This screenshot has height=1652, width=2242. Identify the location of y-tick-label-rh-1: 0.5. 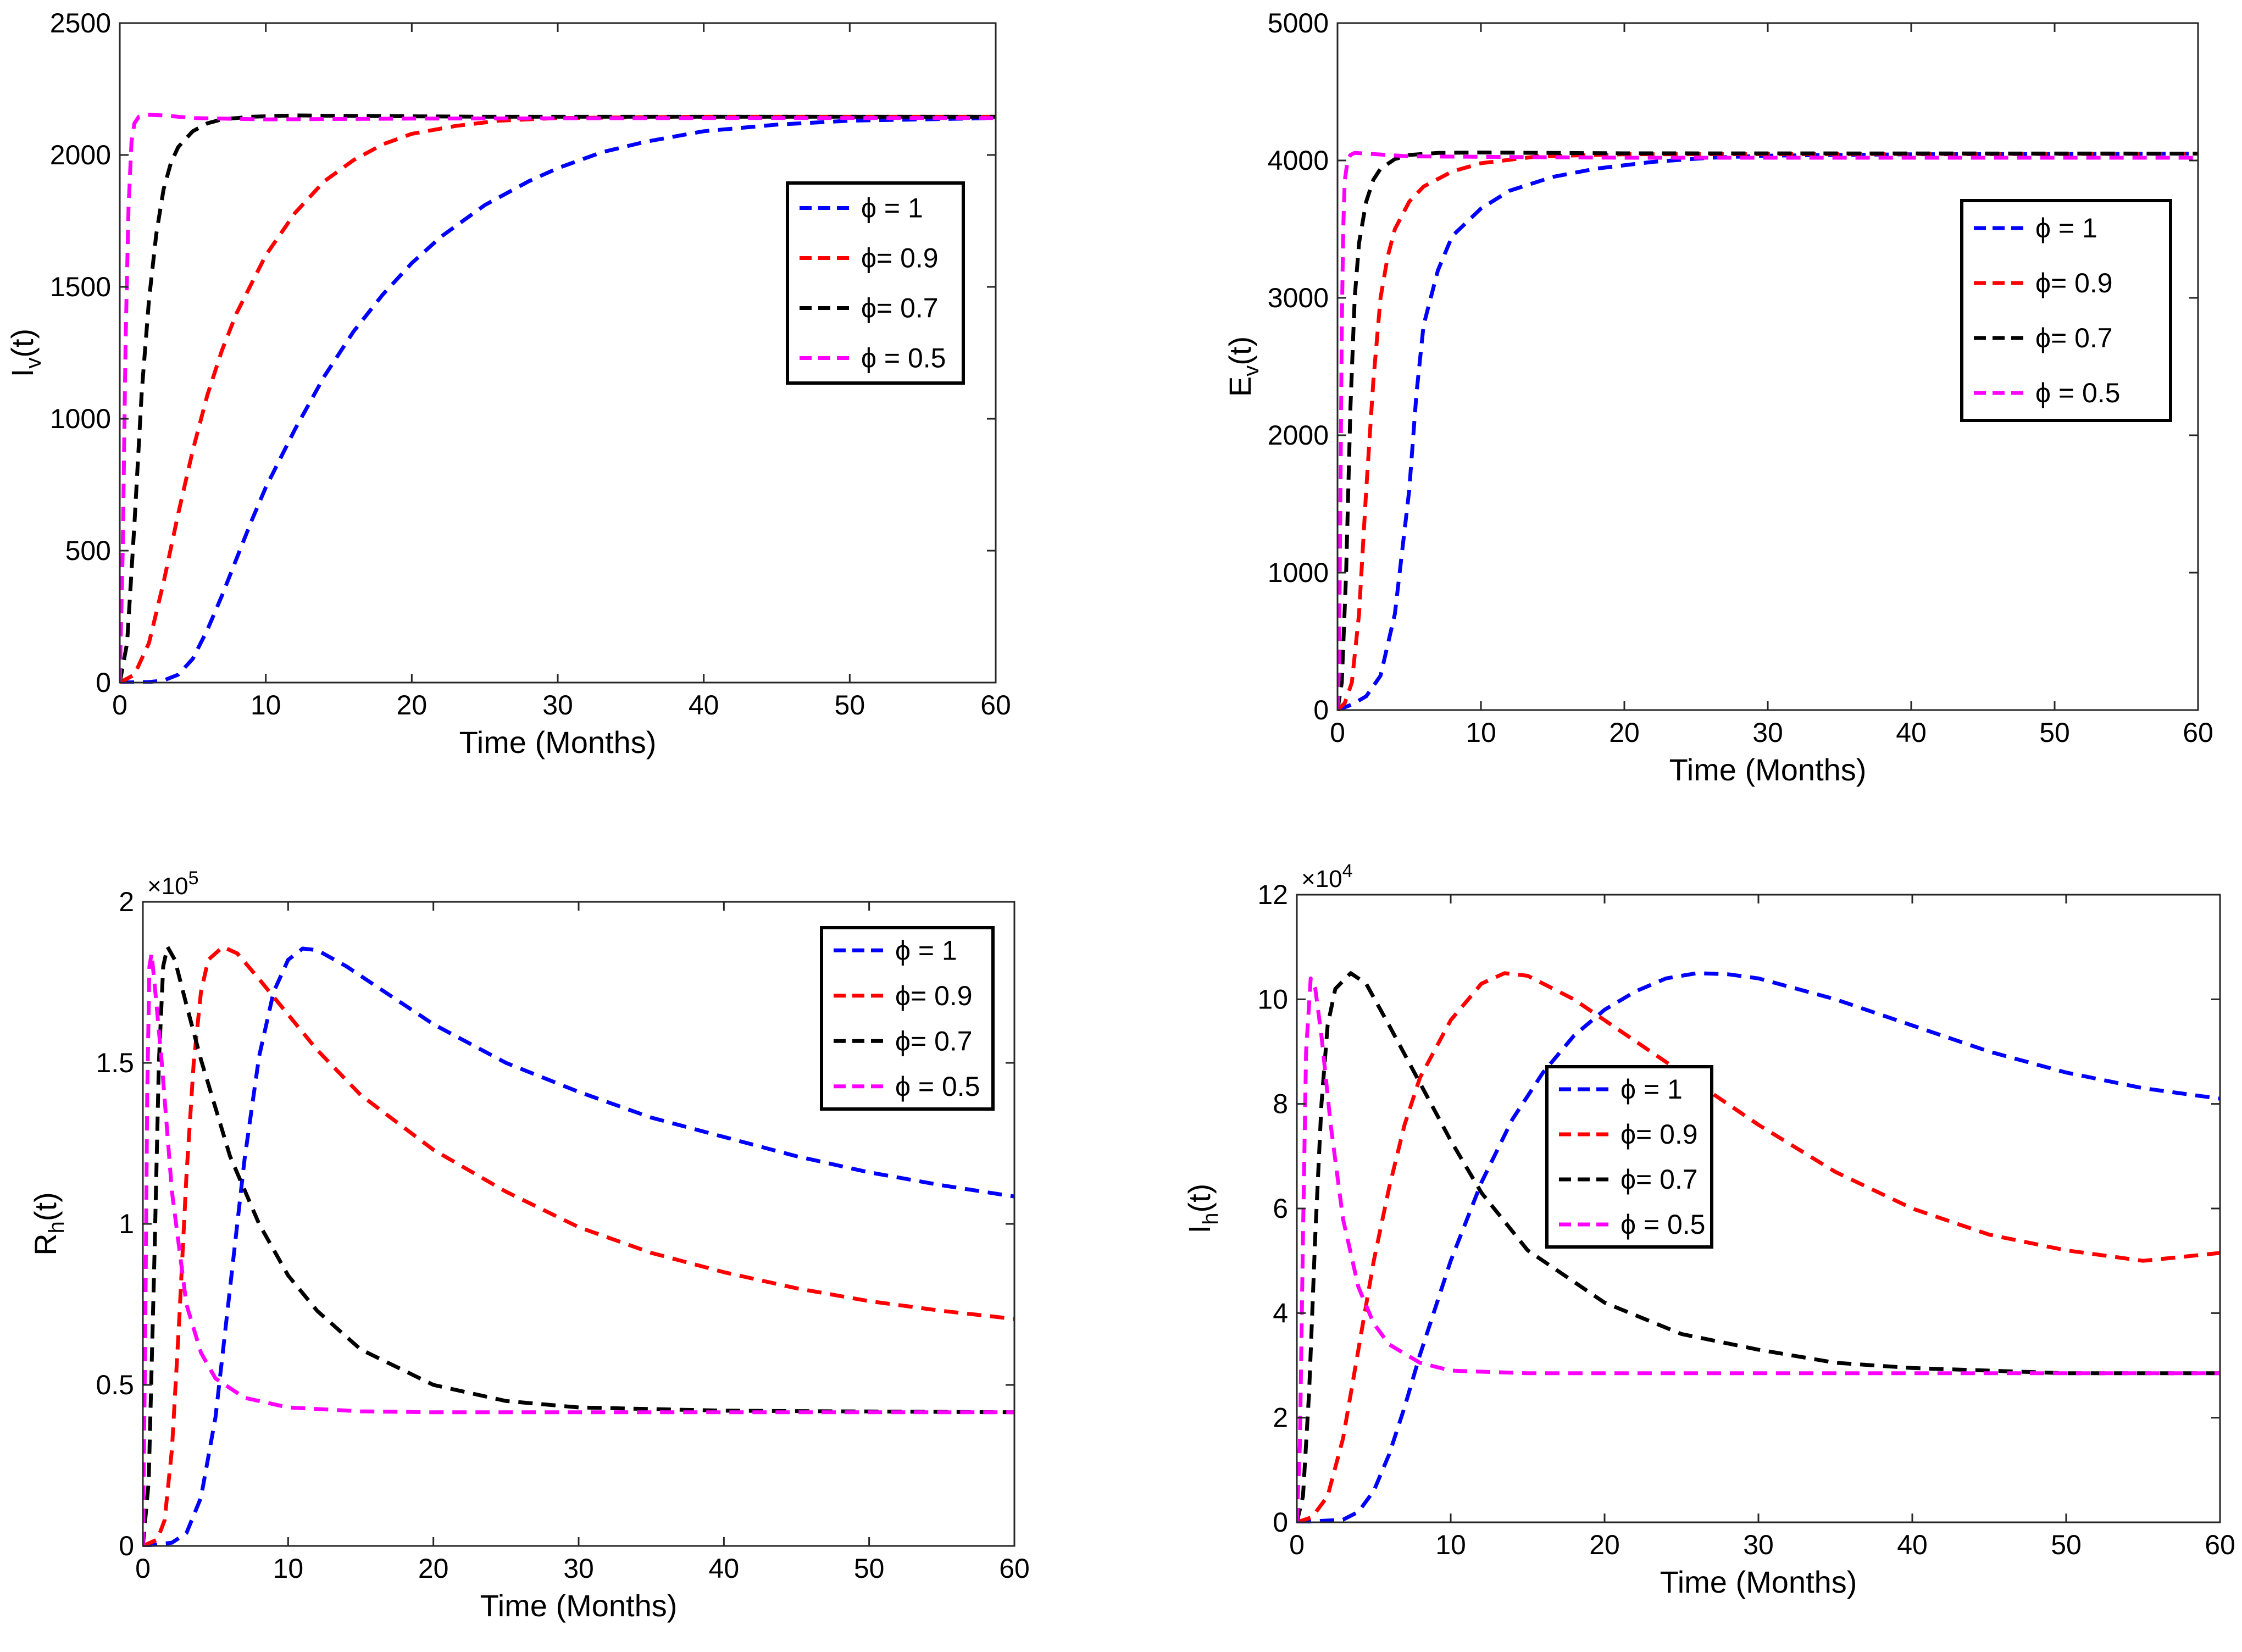
(115, 1385).